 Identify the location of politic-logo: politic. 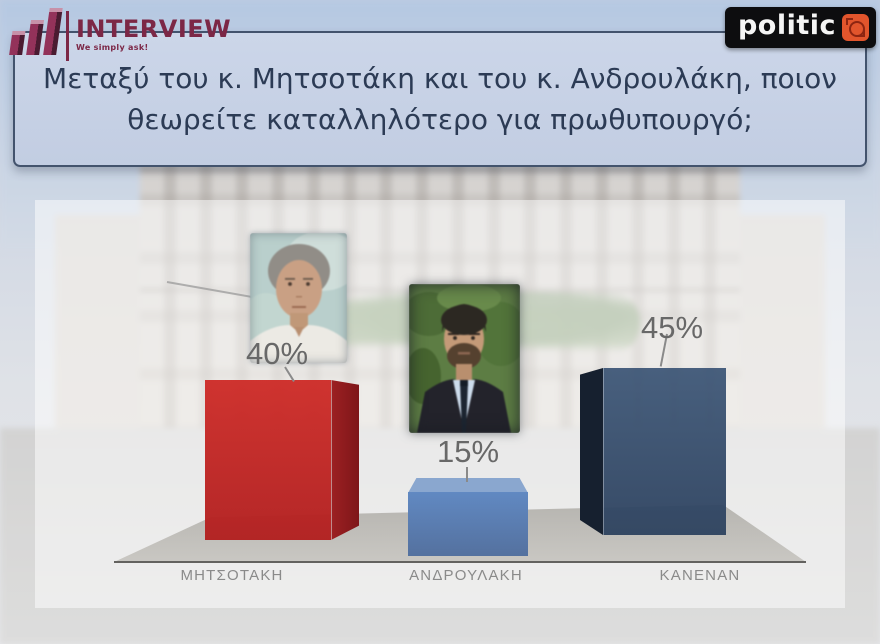
(800, 27).